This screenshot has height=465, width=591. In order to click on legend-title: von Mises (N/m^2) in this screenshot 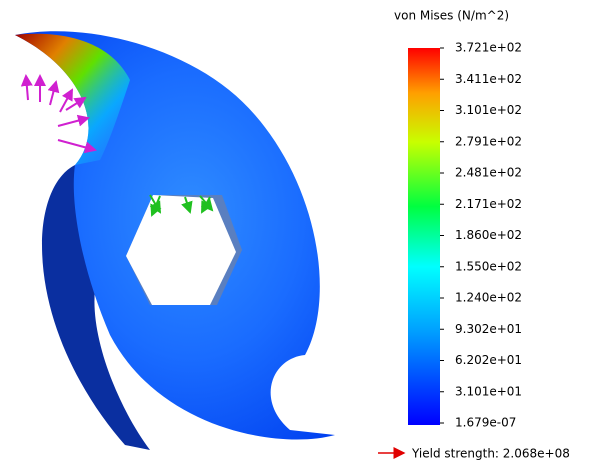, I will do `click(451, 16)`.